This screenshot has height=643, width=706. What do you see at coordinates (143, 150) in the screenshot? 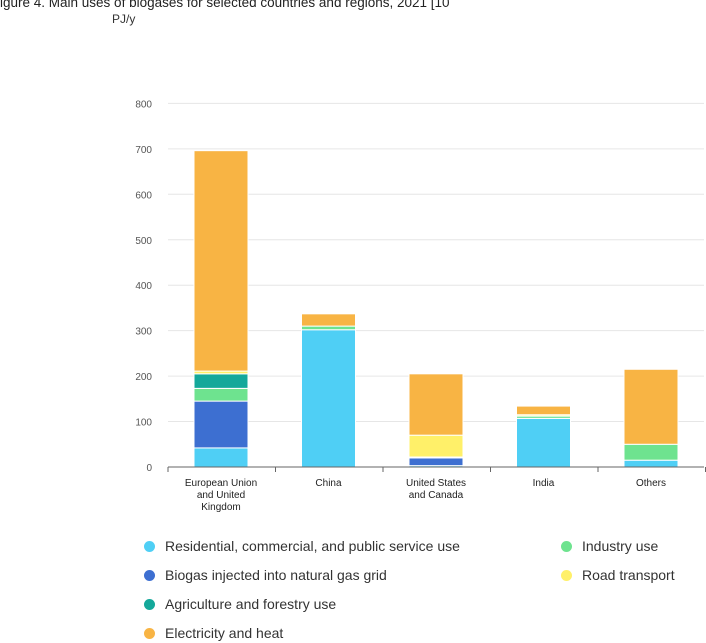
I see `y-tick-label-700: 700` at bounding box center [143, 150].